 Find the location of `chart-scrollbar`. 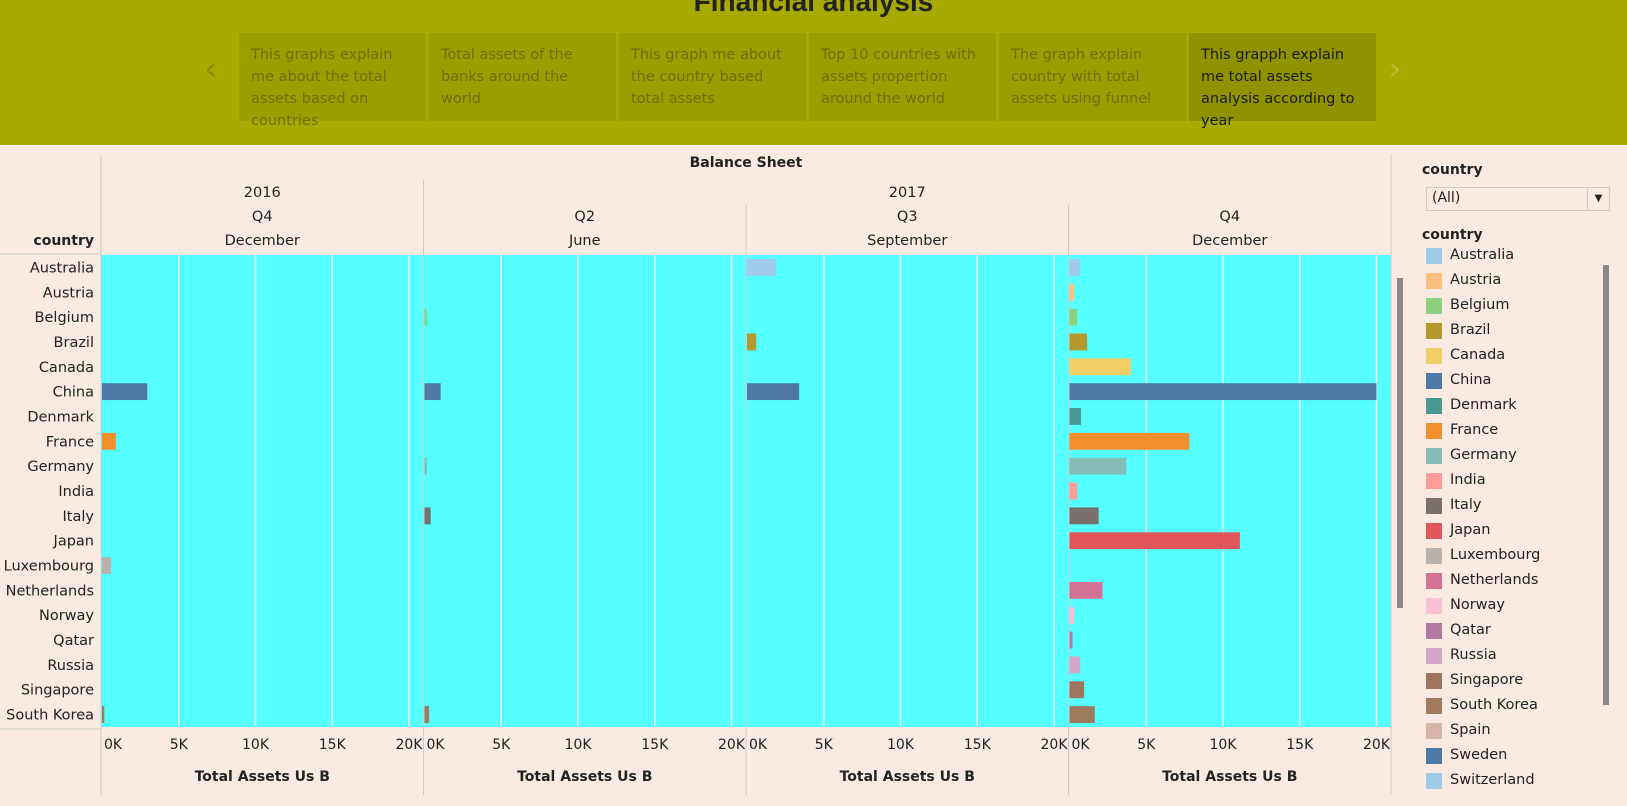

chart-scrollbar is located at coordinates (1400, 483).